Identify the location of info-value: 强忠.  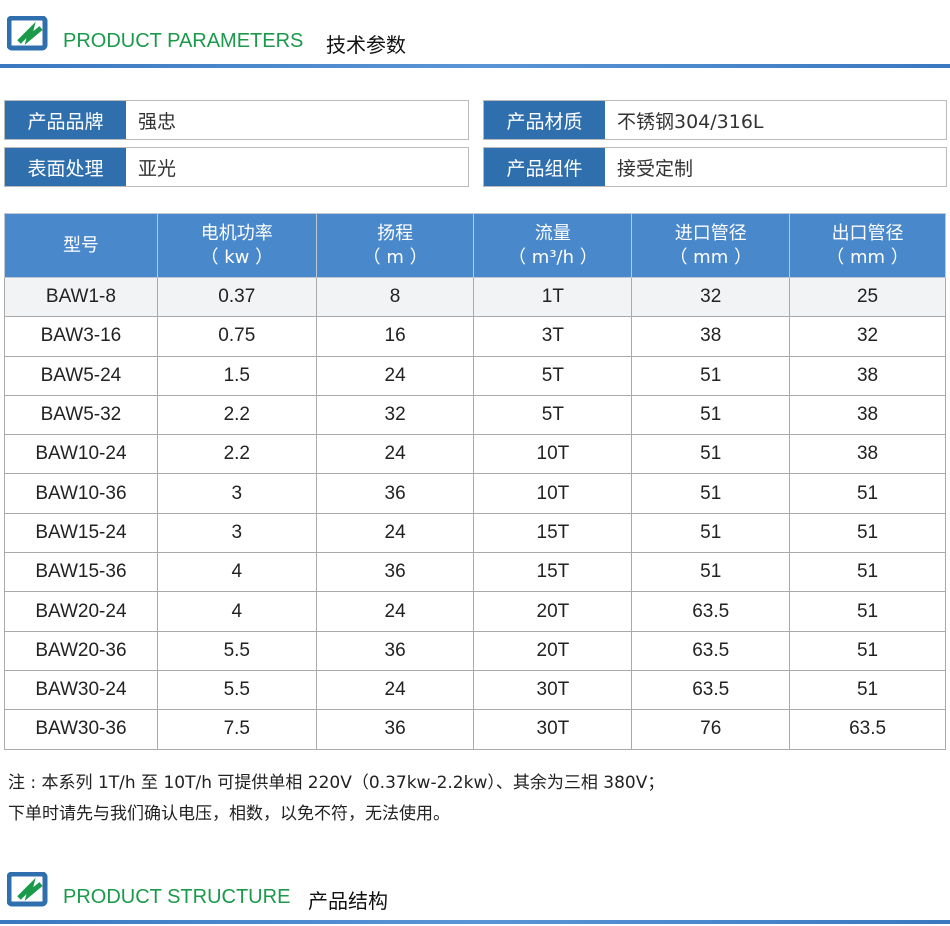
(157, 121).